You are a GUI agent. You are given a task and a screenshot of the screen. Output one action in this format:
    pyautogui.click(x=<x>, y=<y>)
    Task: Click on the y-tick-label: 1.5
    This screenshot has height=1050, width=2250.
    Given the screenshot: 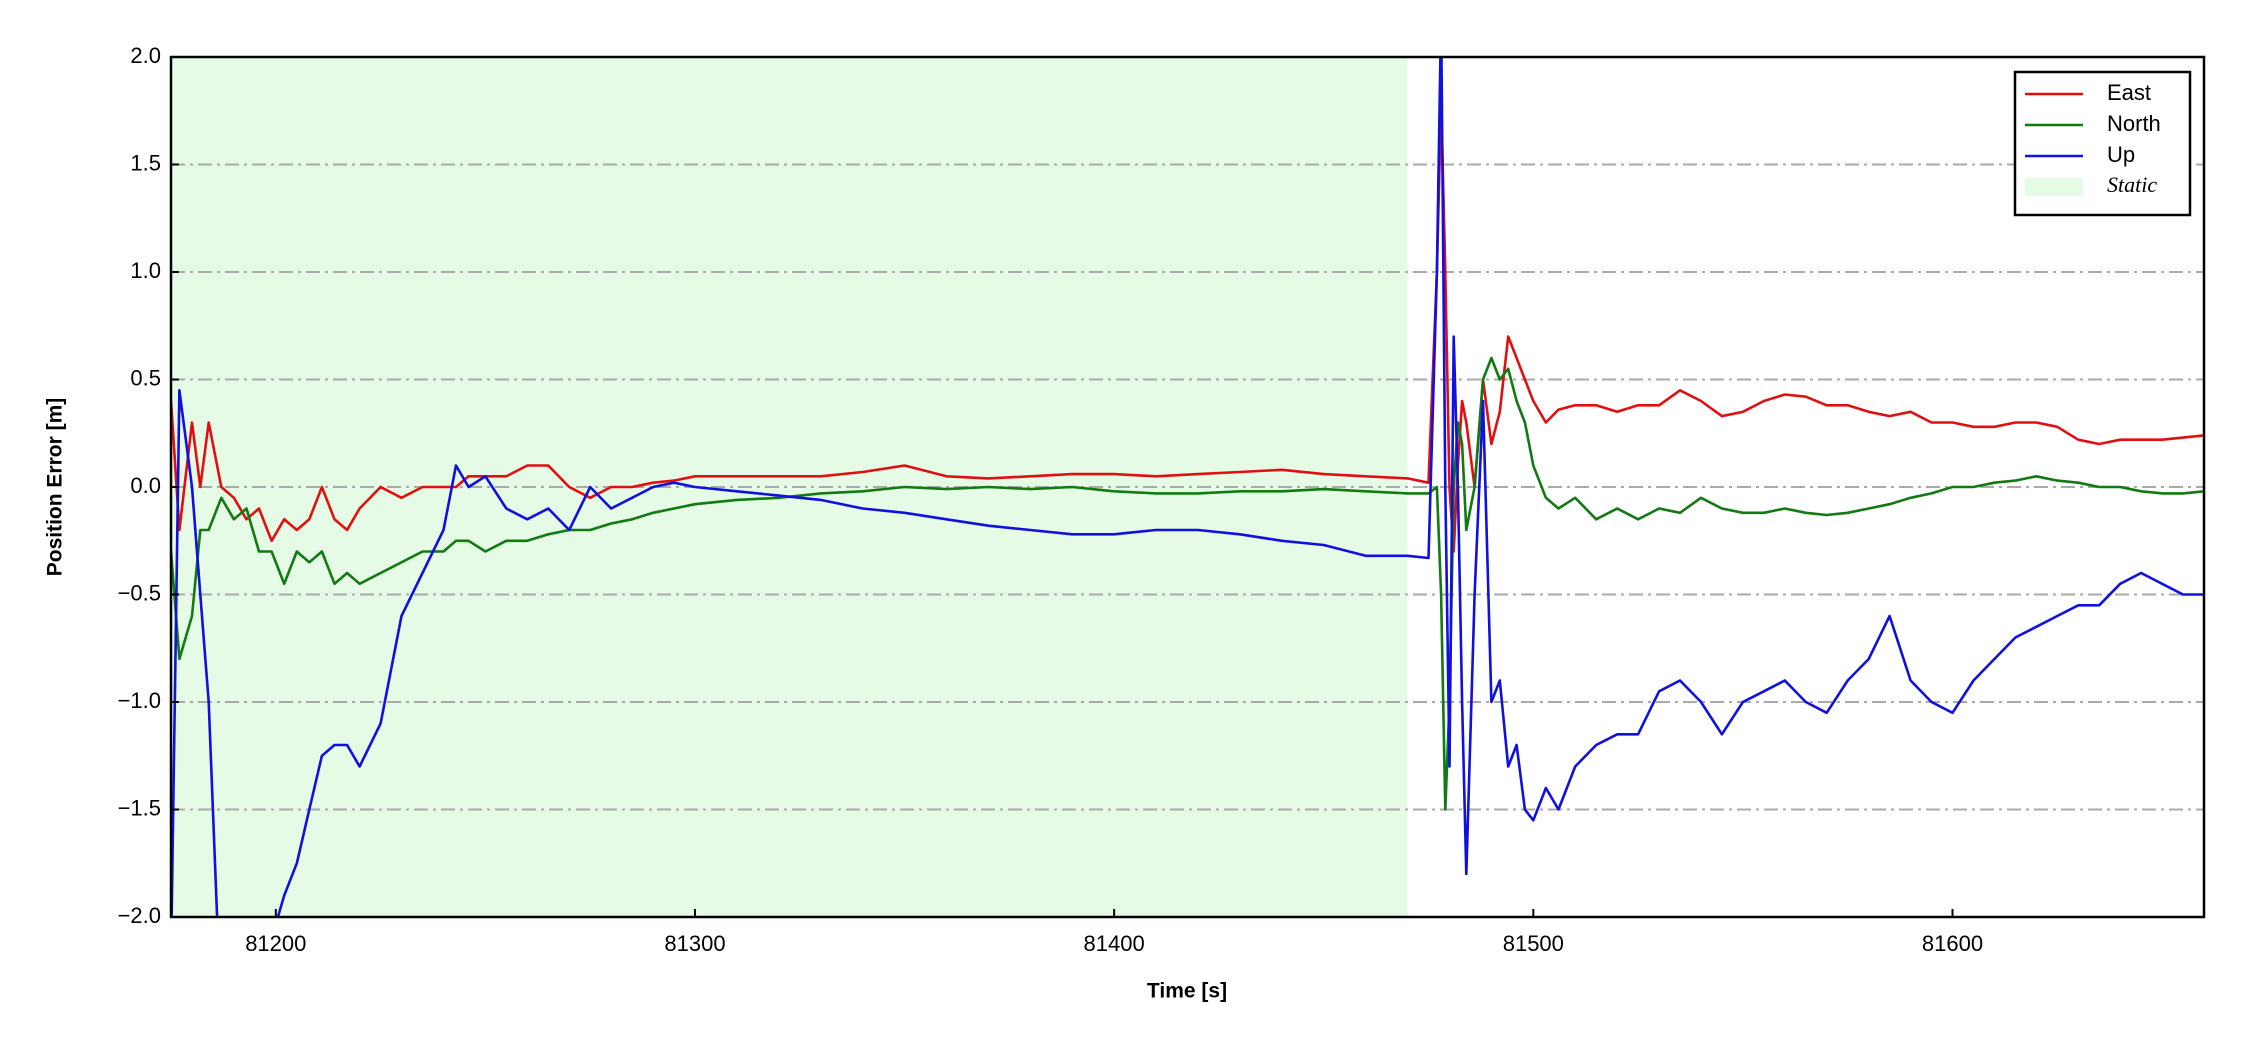 What is the action you would take?
    pyautogui.click(x=145, y=162)
    